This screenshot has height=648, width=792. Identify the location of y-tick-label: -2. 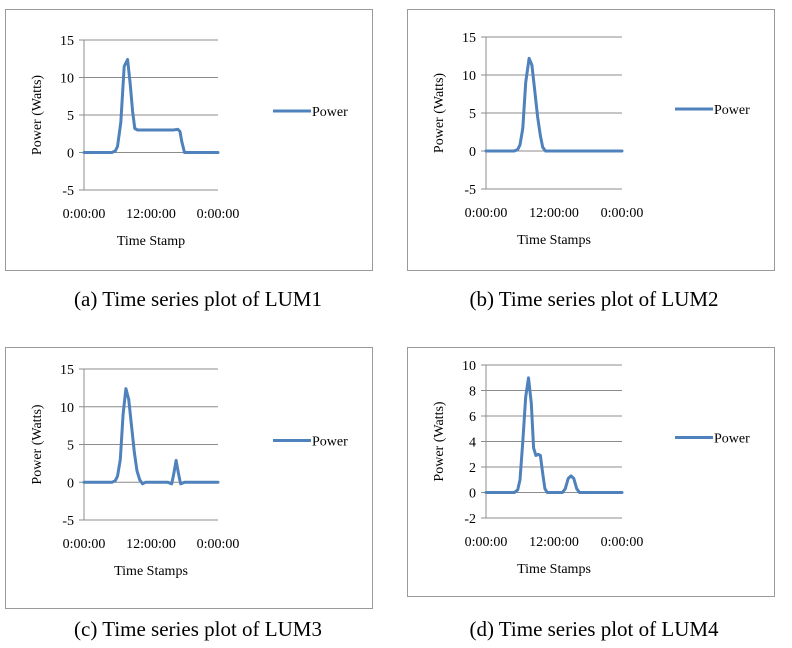
(470, 519).